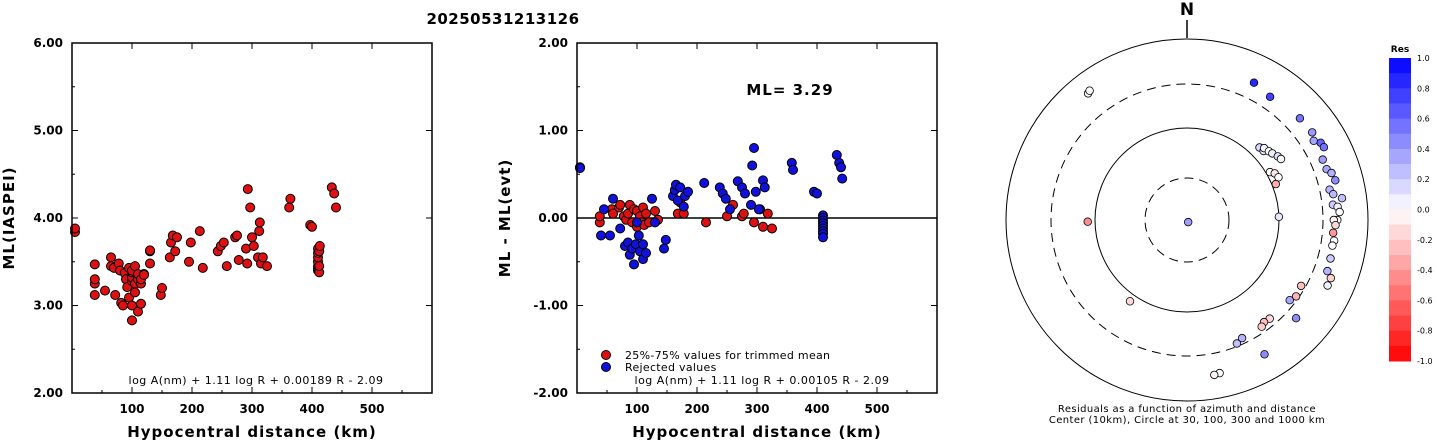 Image resolution: width=1437 pixels, height=441 pixels. What do you see at coordinates (1425, 300) in the screenshot?
I see `colorbar-tick-label: -0.6` at bounding box center [1425, 300].